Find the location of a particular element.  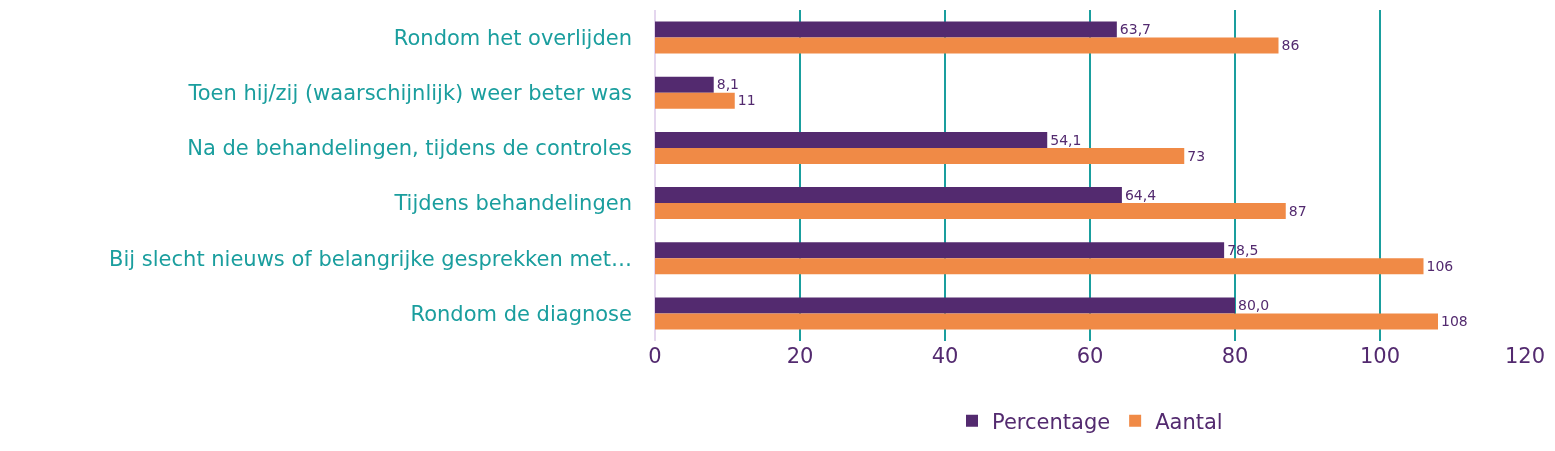

y-tick-label: Na de behandelingen, tijdens de controles is located at coordinates (409, 148).